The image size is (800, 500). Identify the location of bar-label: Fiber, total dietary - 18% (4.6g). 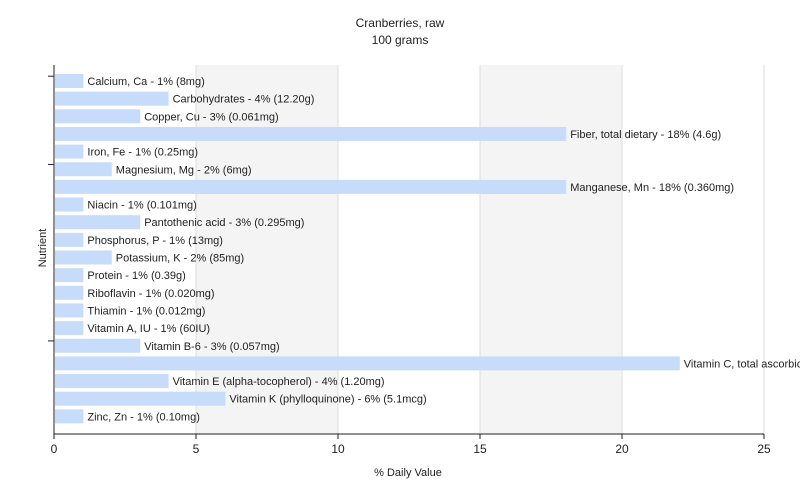
(645, 135).